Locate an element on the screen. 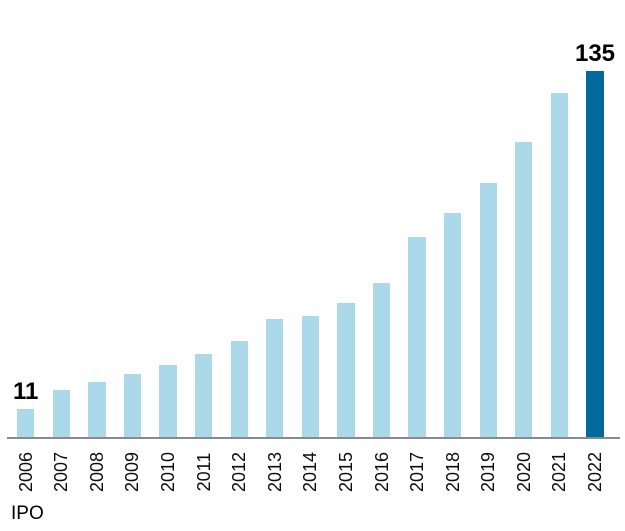 The width and height of the screenshot is (625, 531). bar-2007 is located at coordinates (61, 414).